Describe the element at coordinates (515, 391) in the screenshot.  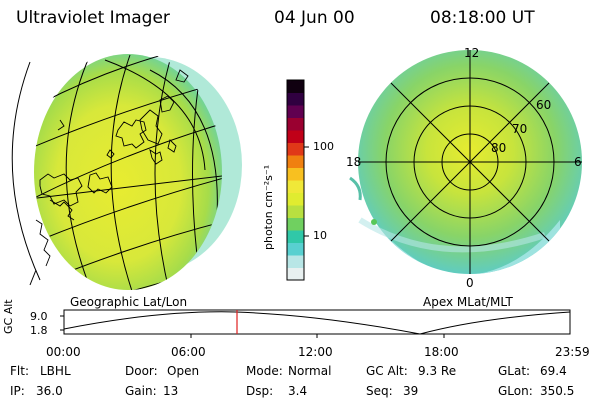
I see `glon-label: GLon:` at that location.